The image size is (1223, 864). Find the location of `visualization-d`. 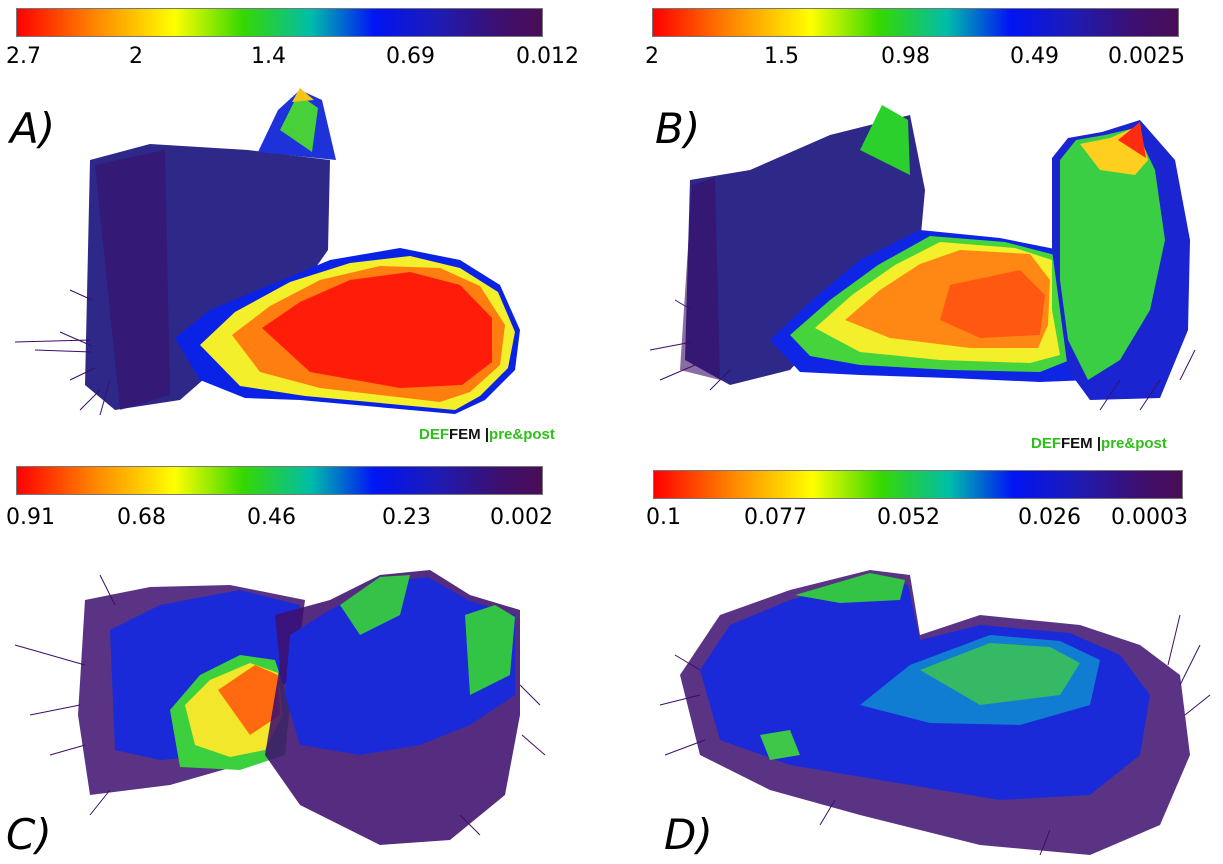

visualization-d is located at coordinates (935, 713).